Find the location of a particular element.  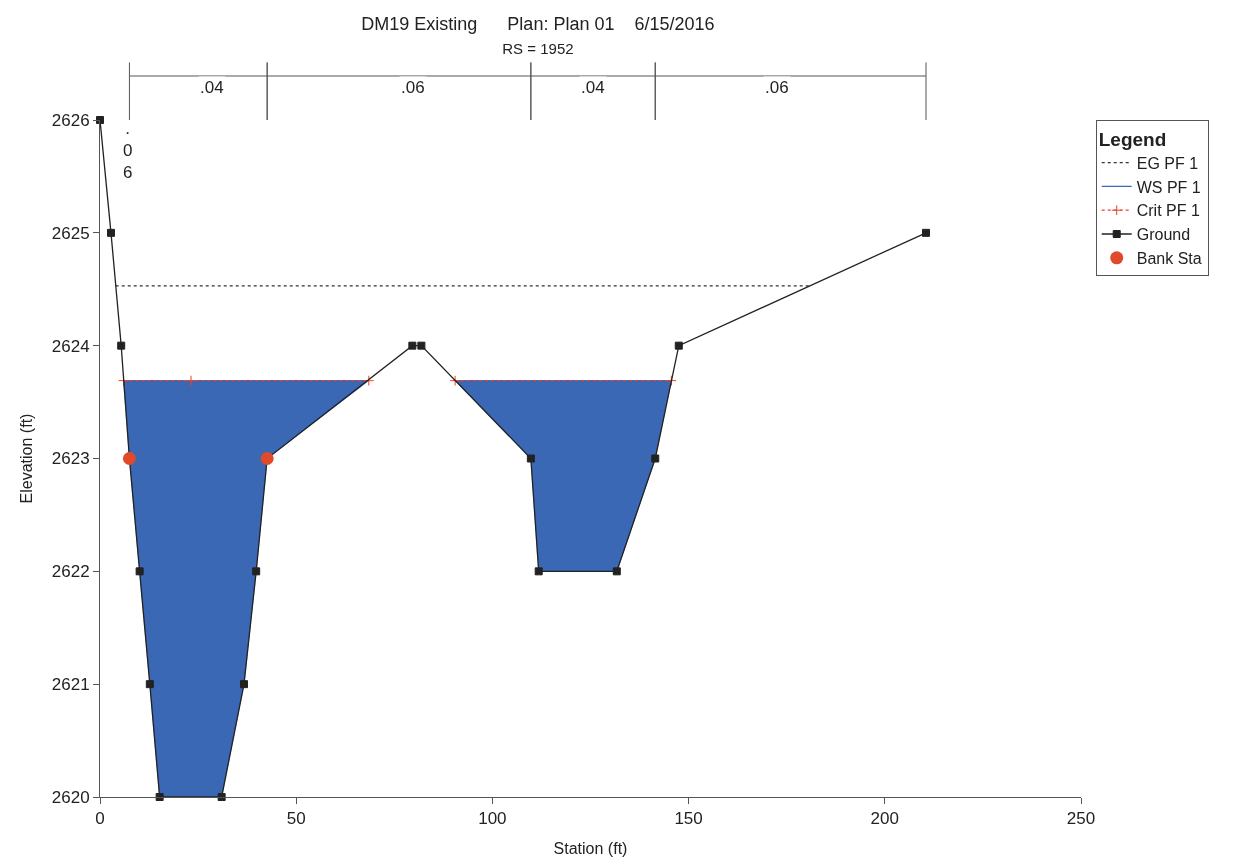

x-tick-label: 150 is located at coordinates (688, 819).